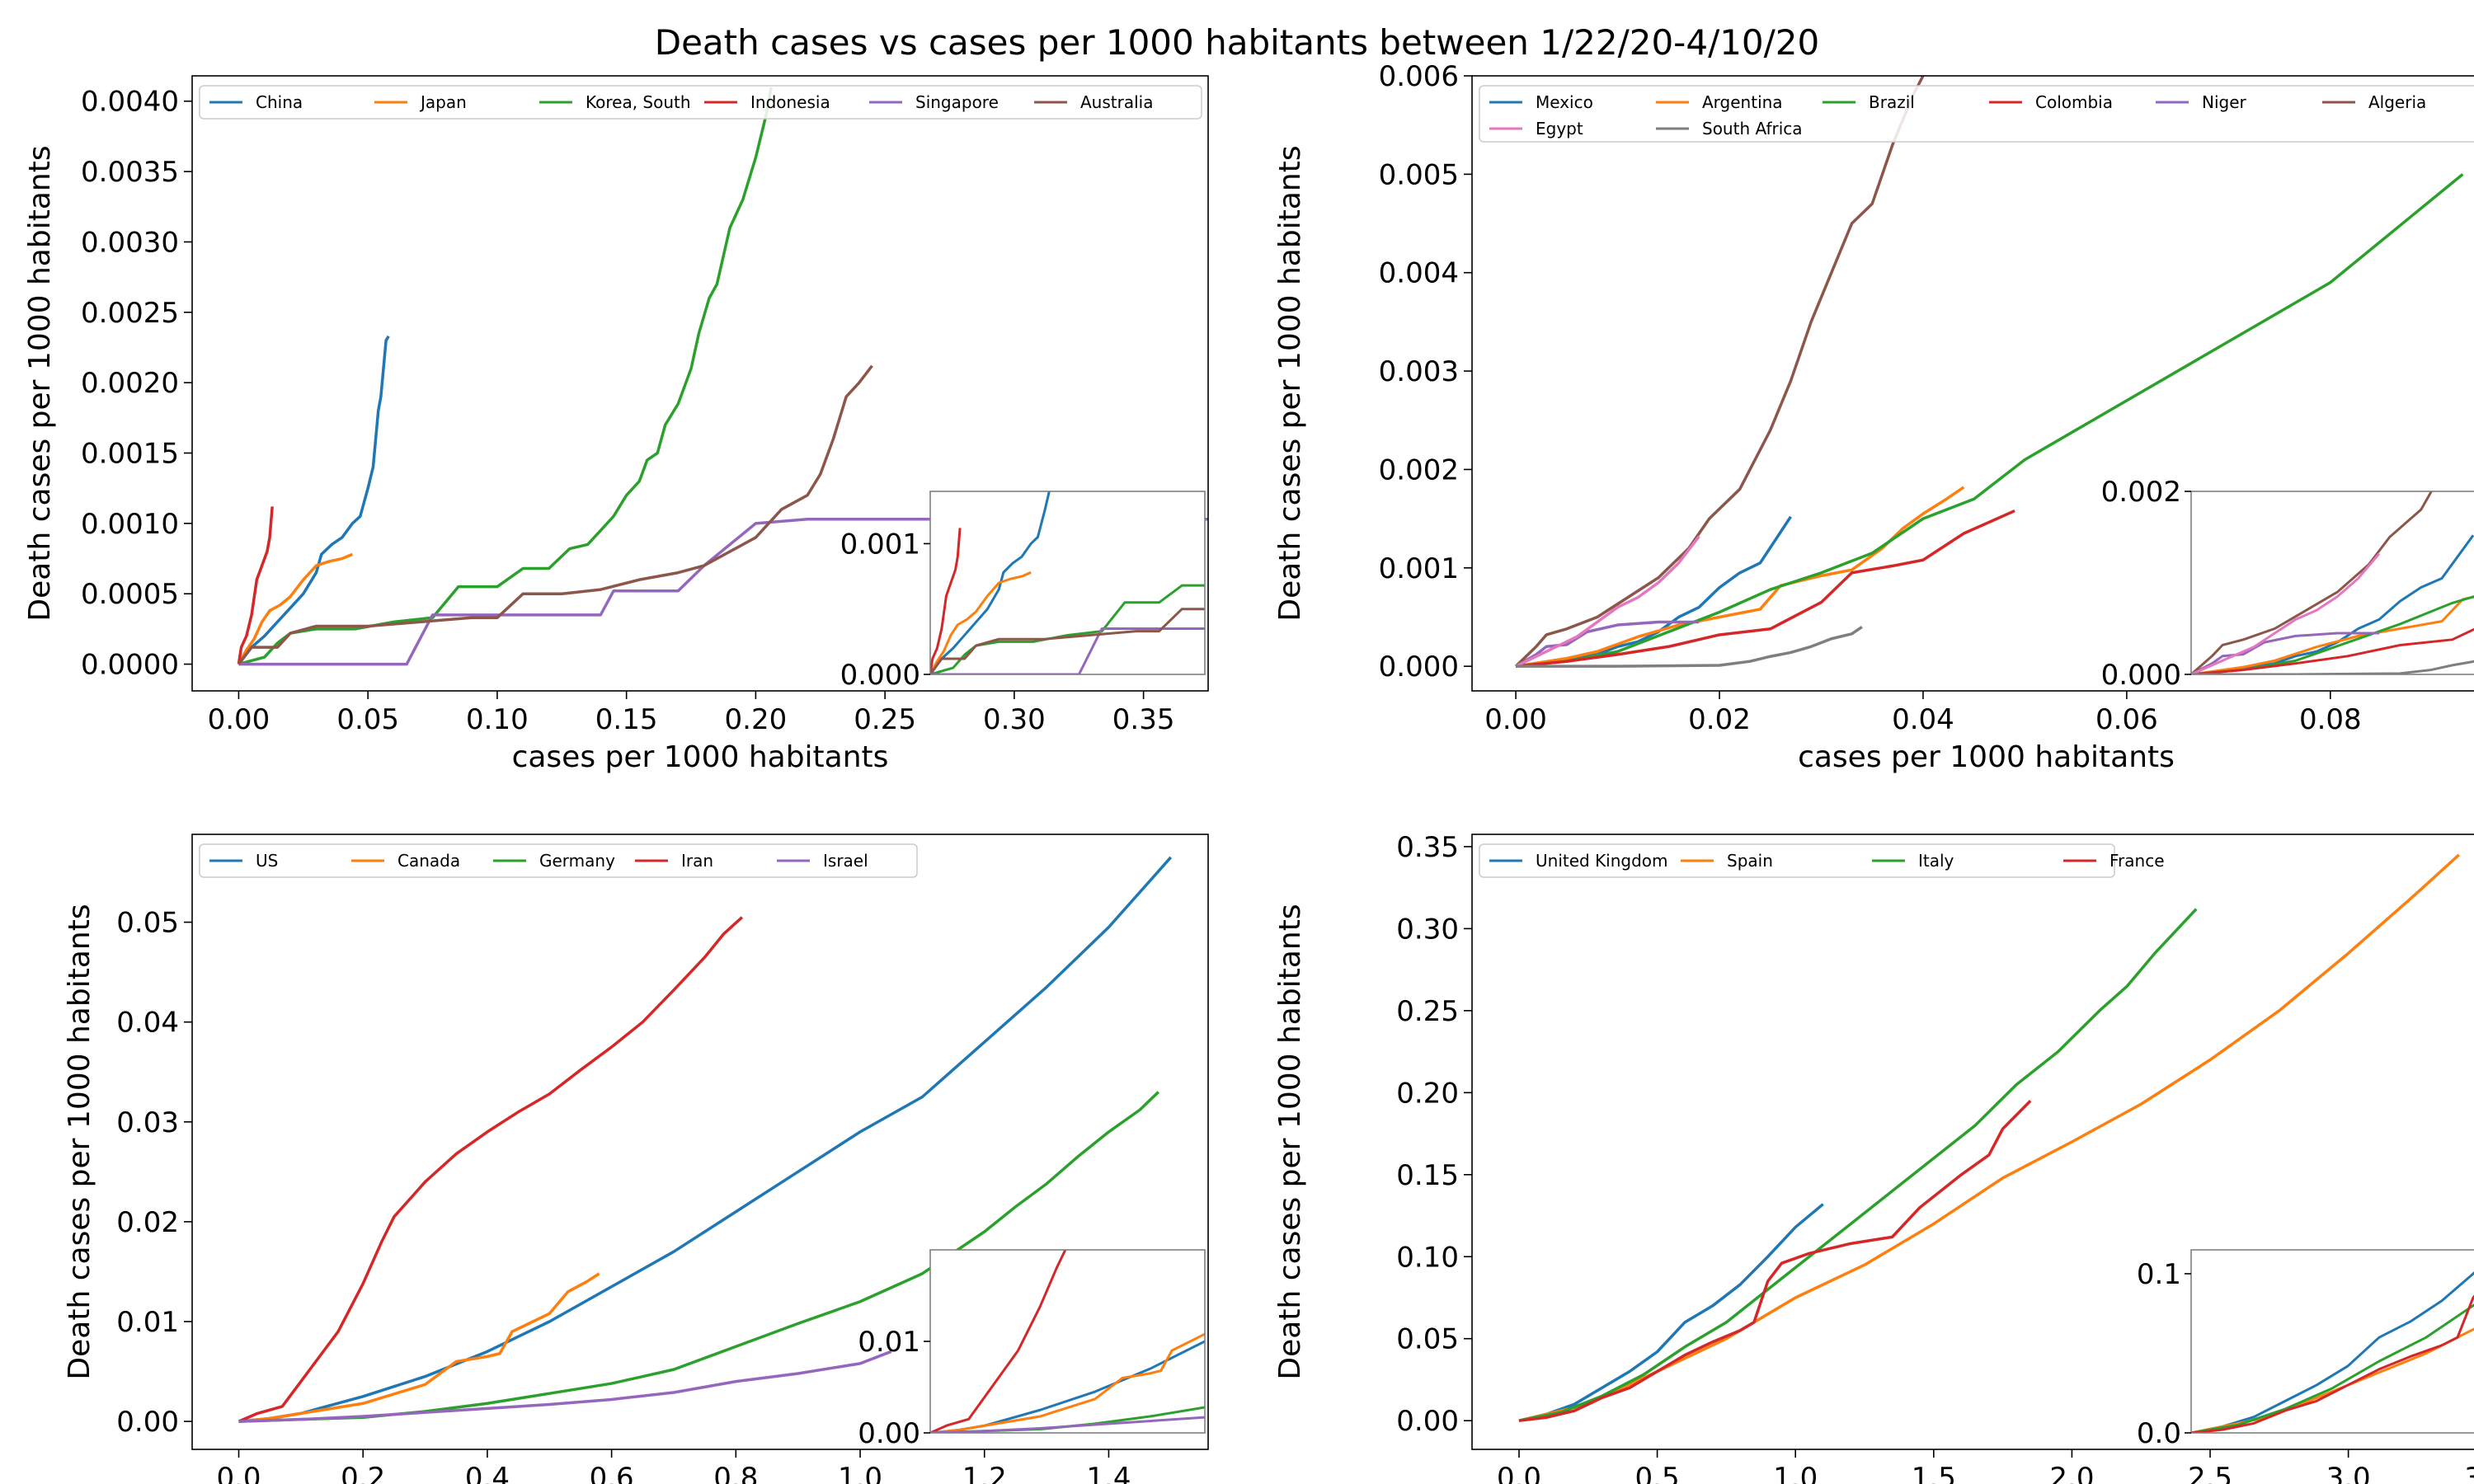  Describe the element at coordinates (735, 1473) in the screenshot. I see `x-tick-label: 0.8` at that location.